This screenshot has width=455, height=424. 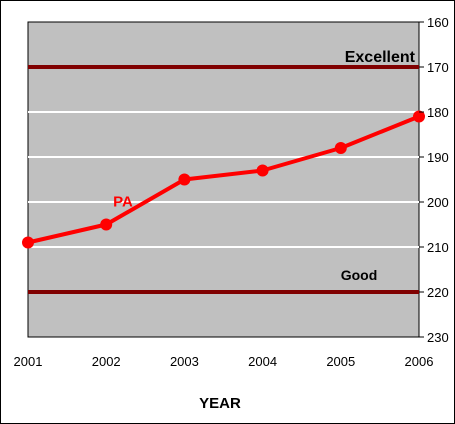 What do you see at coordinates (184, 361) in the screenshot?
I see `x-tick-label: 2003` at bounding box center [184, 361].